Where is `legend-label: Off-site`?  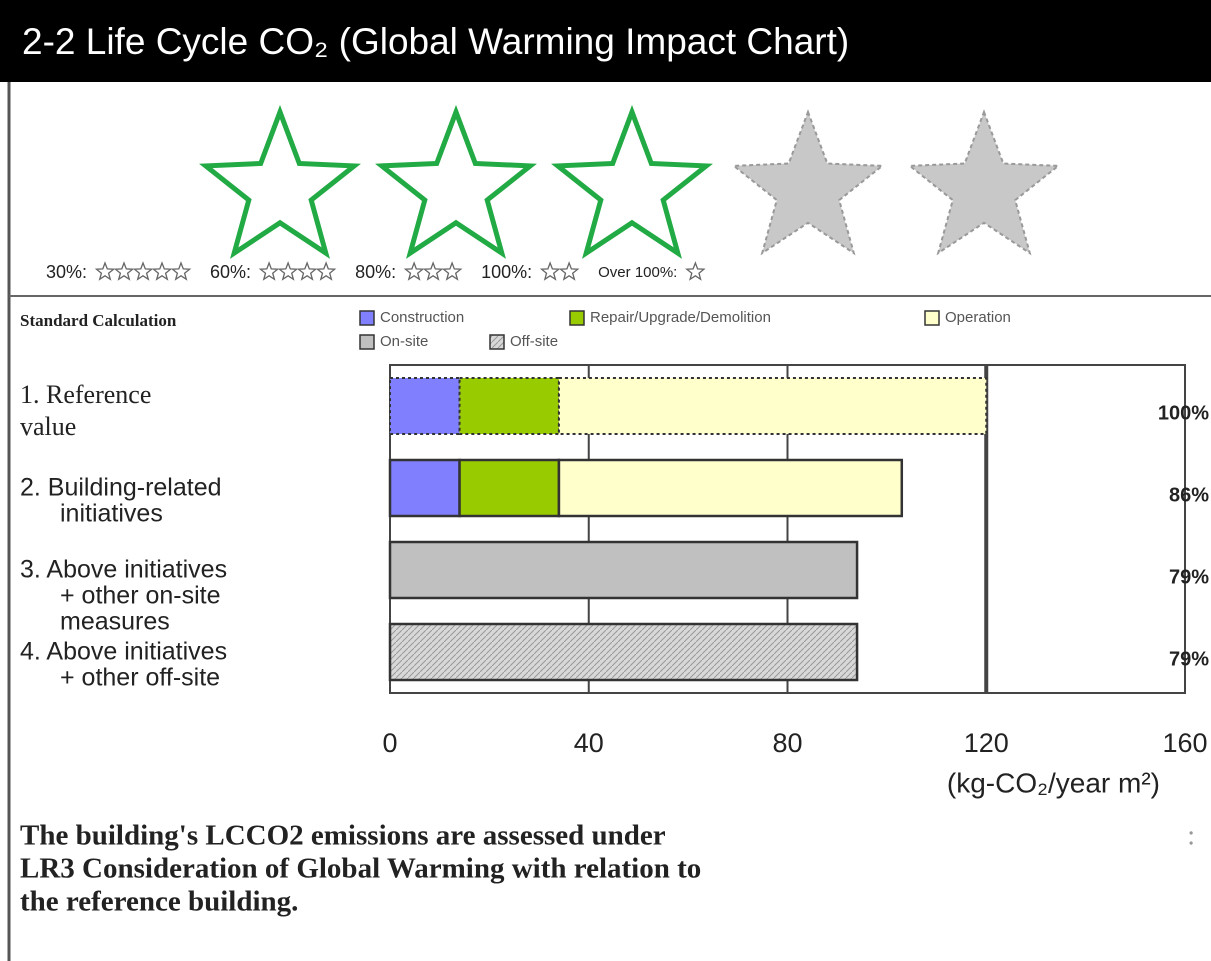
legend-label: Off-site is located at coordinates (534, 341).